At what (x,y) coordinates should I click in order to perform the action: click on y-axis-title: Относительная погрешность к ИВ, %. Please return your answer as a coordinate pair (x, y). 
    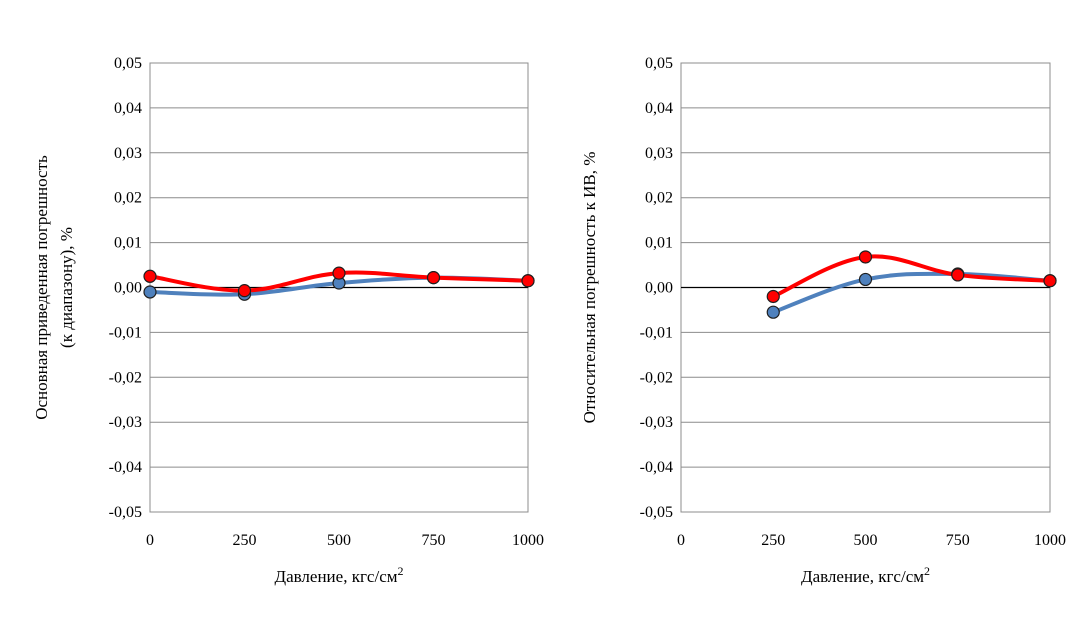
    Looking at the image, I should click on (589, 288).